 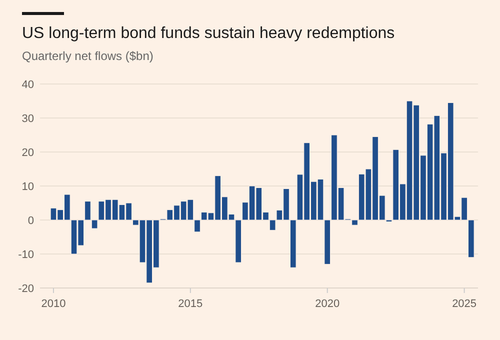 I want to click on y-tick-label: 10, so click(x=28, y=187).